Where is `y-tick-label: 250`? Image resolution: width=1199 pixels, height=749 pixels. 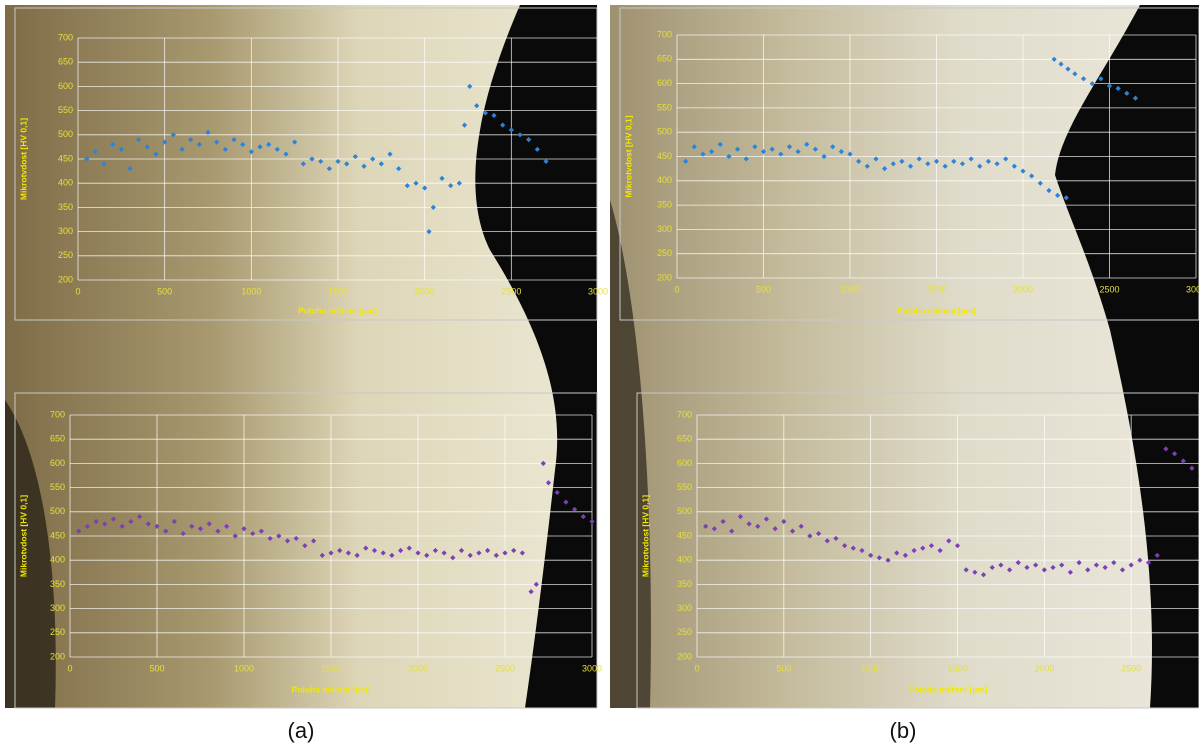 y-tick-label: 250 is located at coordinates (684, 632).